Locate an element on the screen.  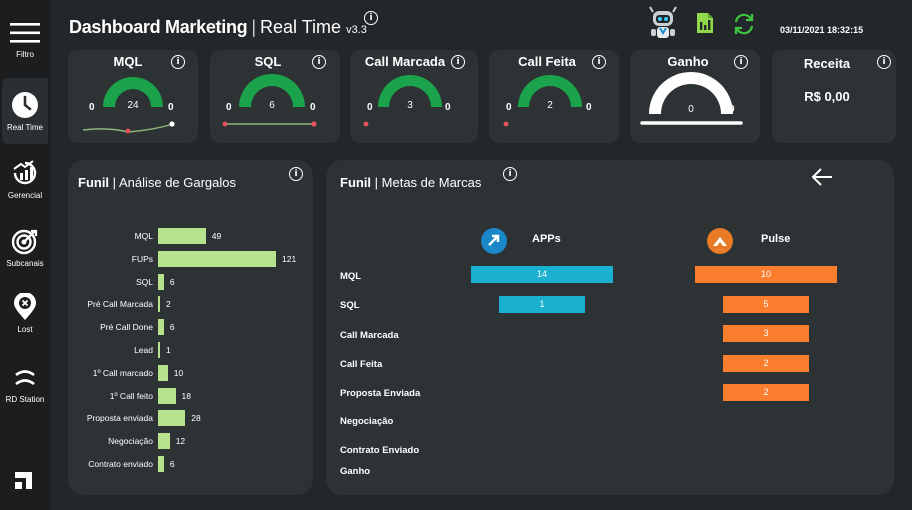
gauge: 3 0 0 is located at coordinates (407, 101).